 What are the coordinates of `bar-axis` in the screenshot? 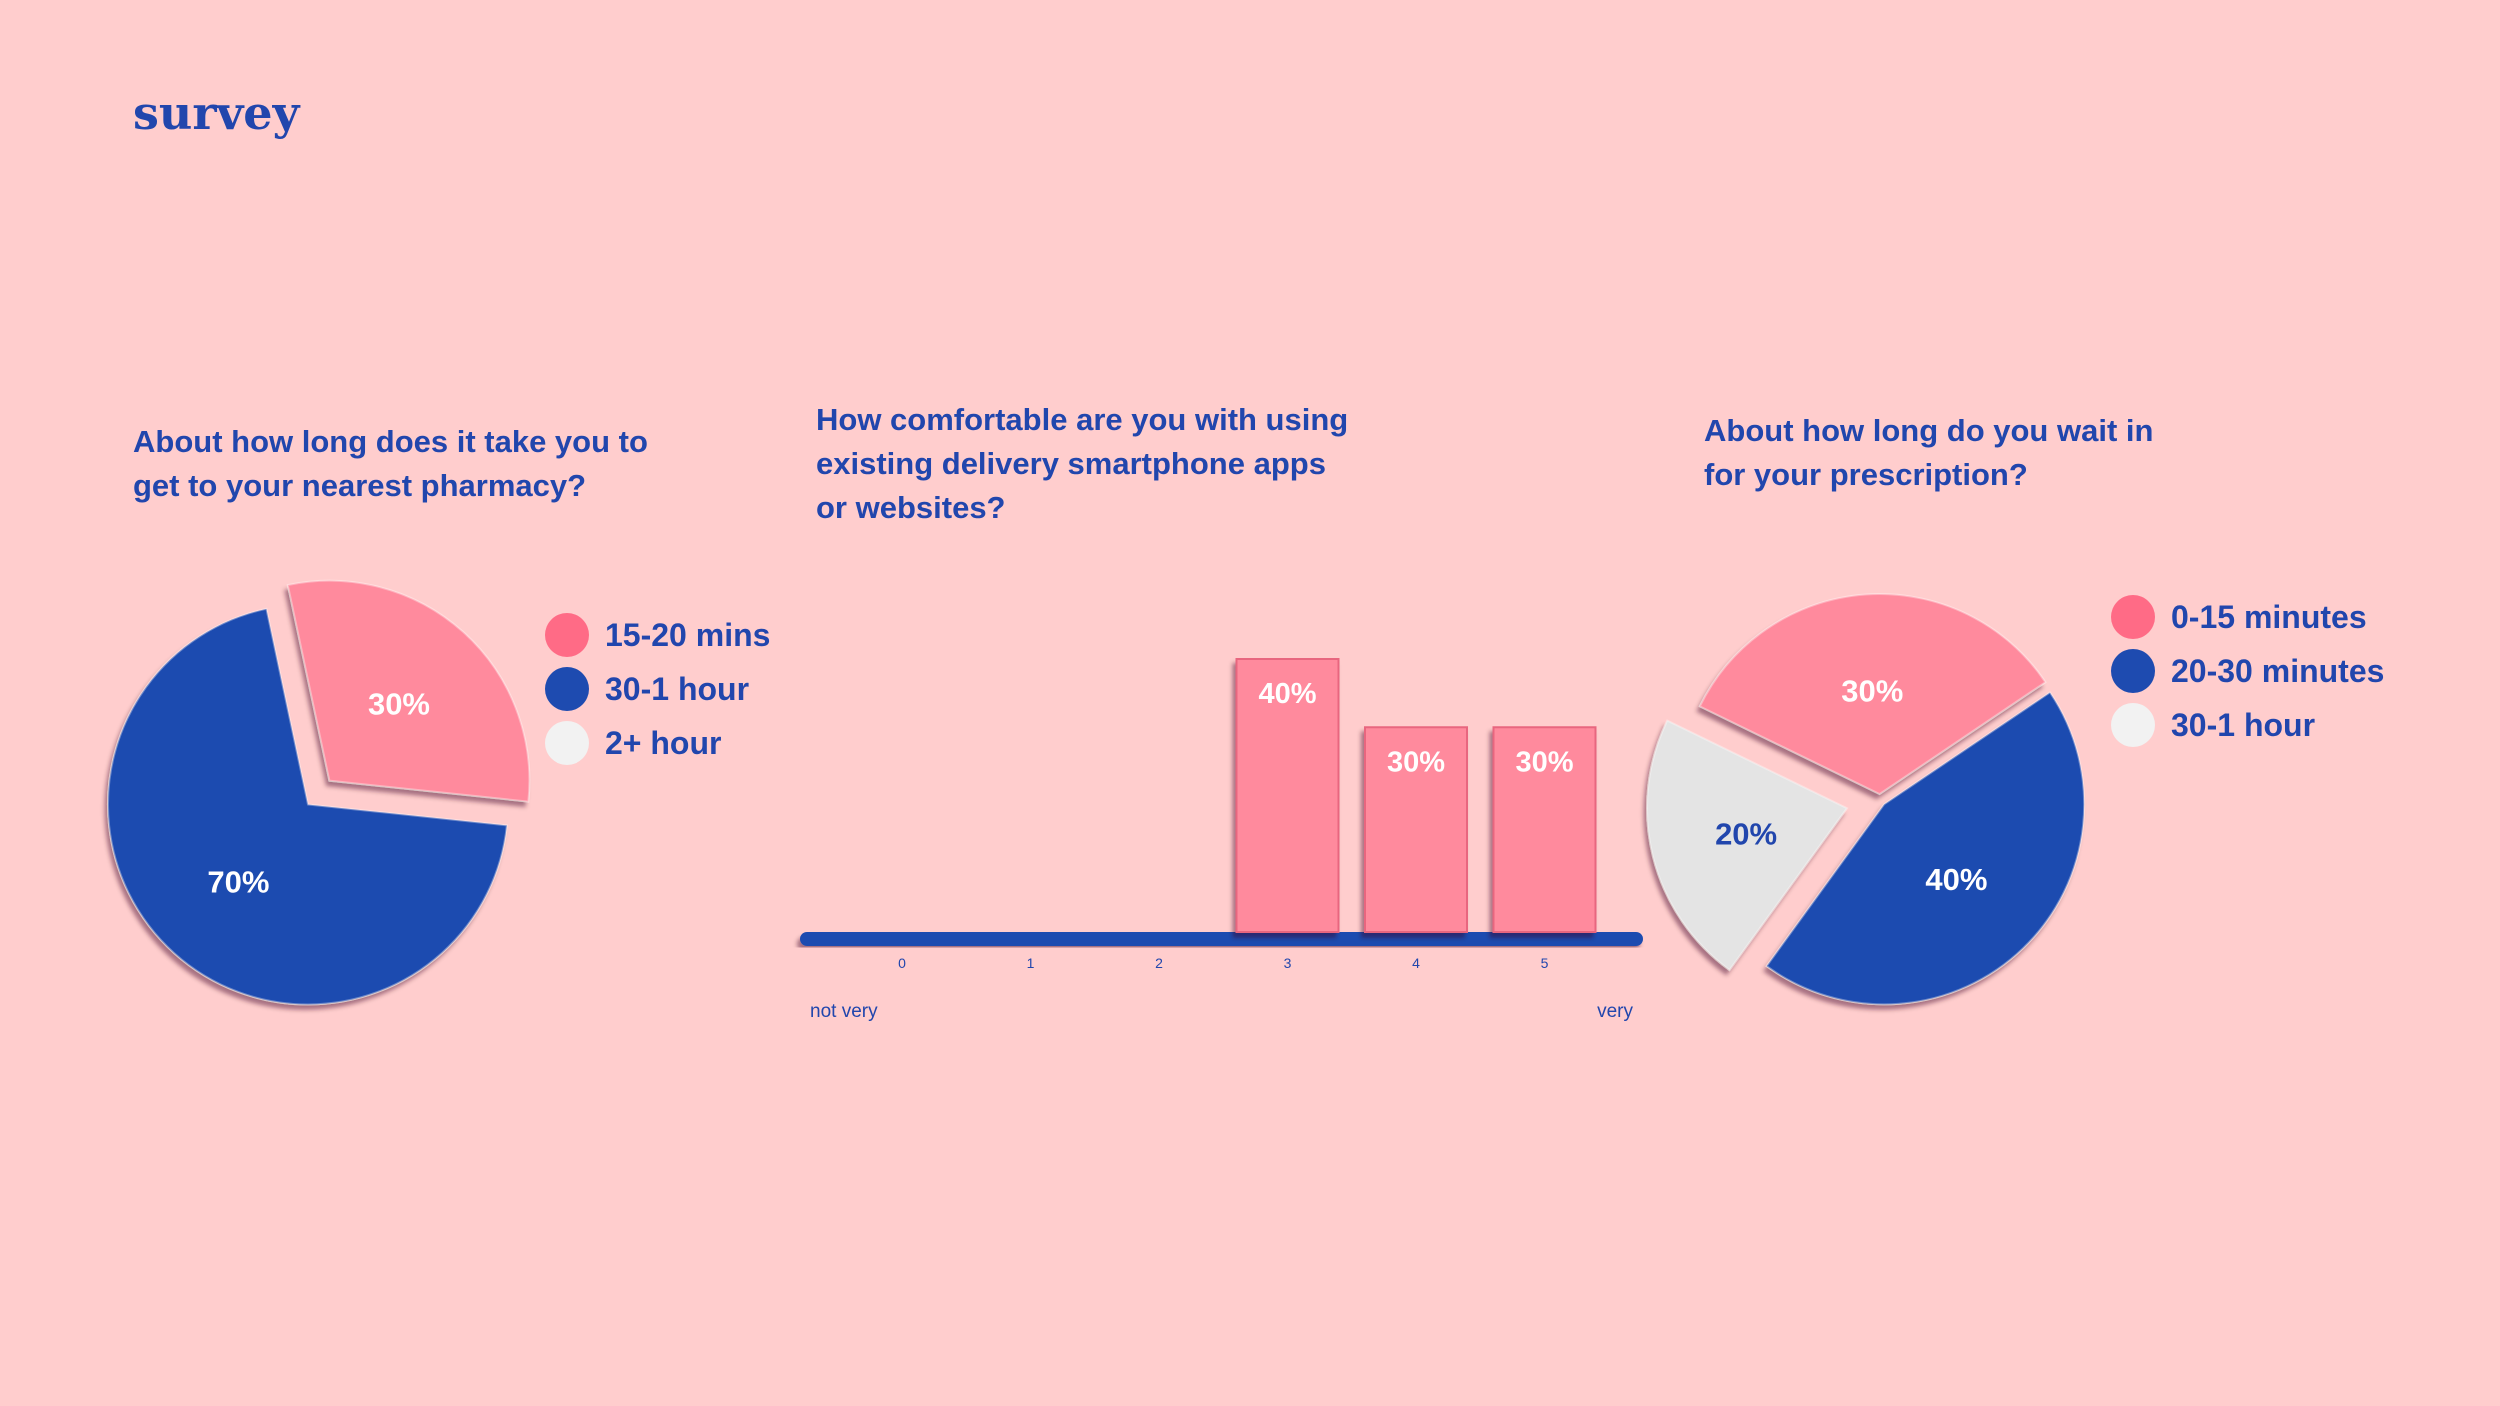 It's located at (1221, 939).